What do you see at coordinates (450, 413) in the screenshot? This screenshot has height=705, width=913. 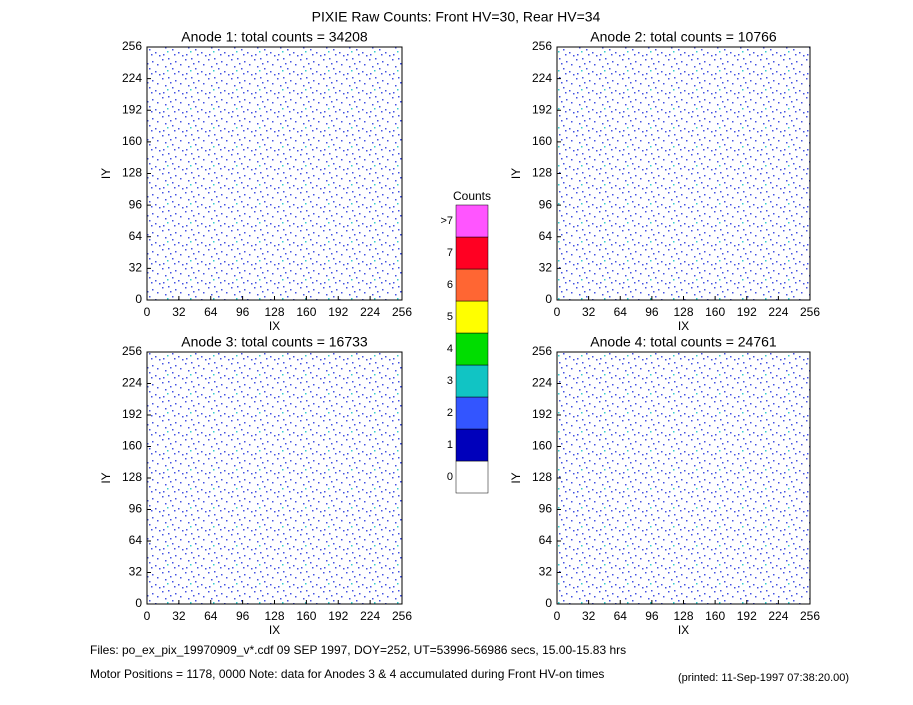 I see `colorbar-label: 2` at bounding box center [450, 413].